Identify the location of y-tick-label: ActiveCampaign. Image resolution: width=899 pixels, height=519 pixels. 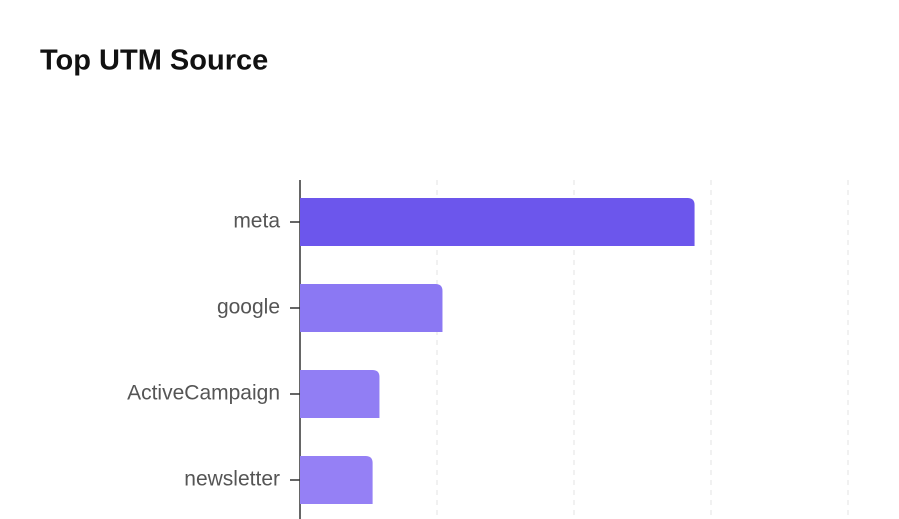
(203, 393).